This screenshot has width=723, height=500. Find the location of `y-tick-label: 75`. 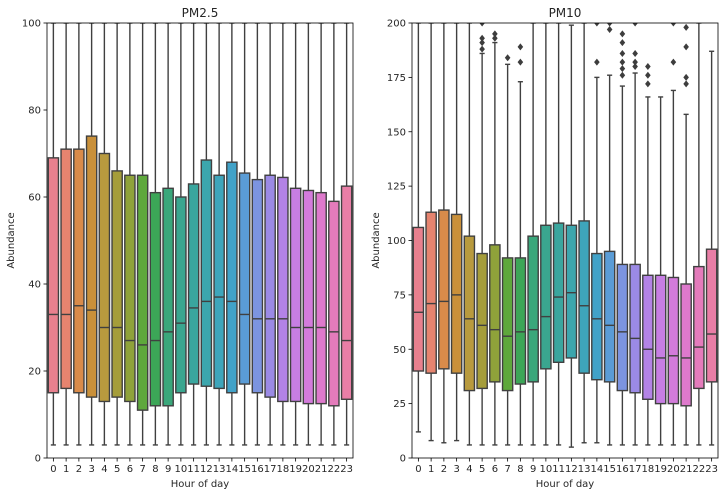

y-tick-label: 75 is located at coordinates (399, 295).